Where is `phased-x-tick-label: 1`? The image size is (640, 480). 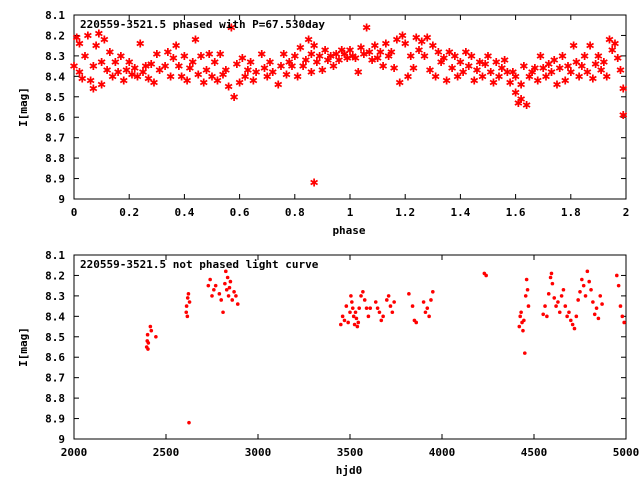 phased-x-tick-label: 1 is located at coordinates (350, 212).